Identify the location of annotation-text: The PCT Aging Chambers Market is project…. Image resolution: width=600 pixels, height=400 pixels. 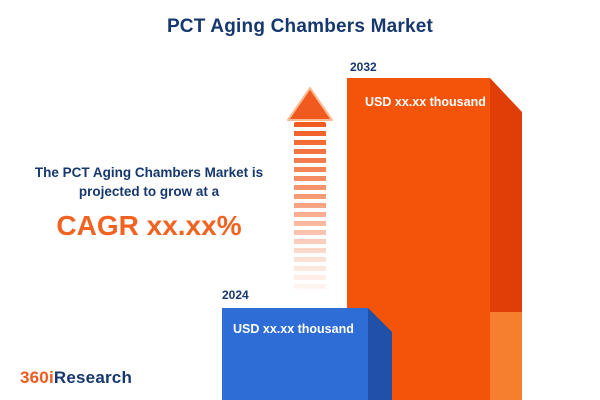
(149, 183).